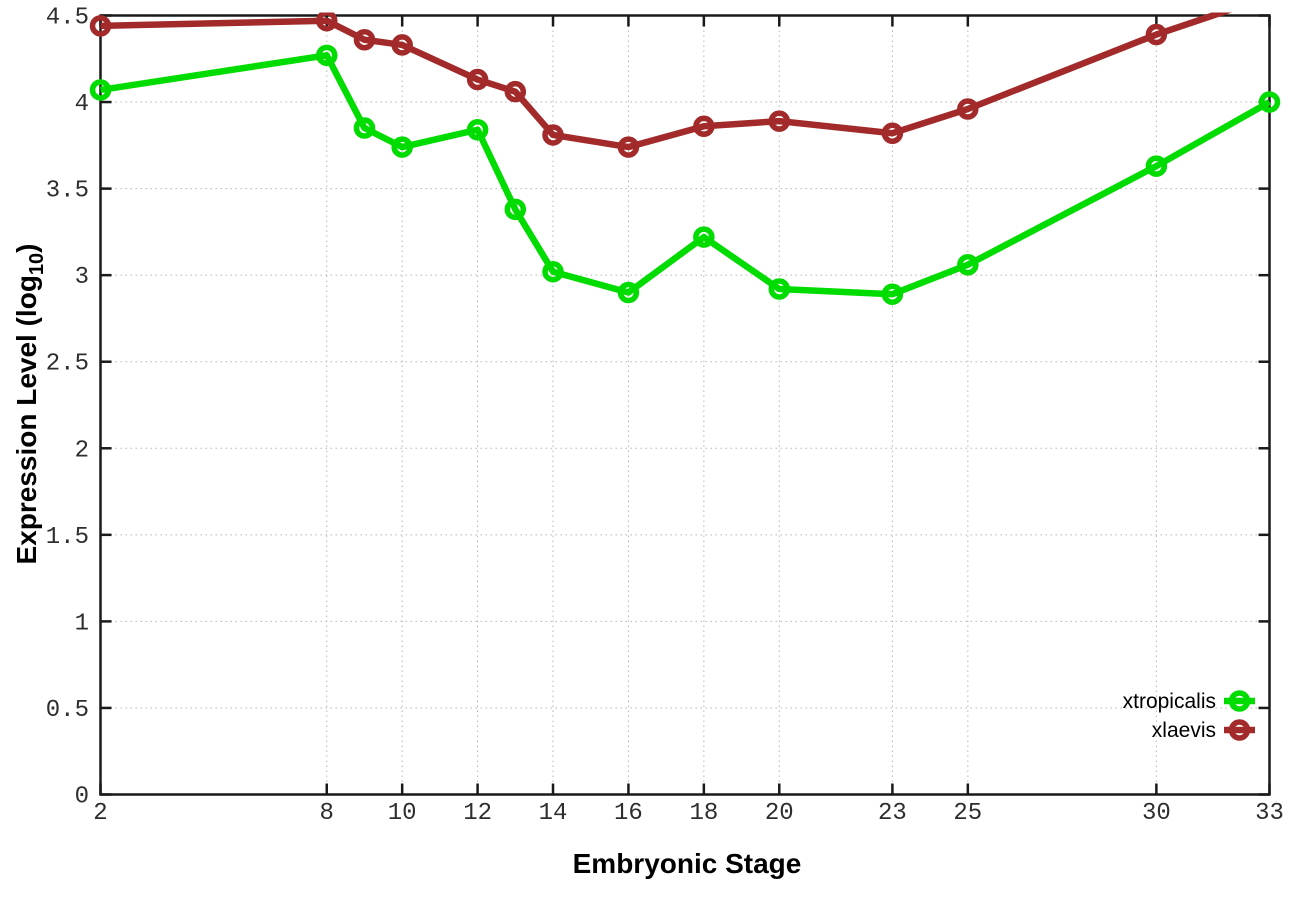 Image resolution: width=1296 pixels, height=907 pixels. What do you see at coordinates (1189, 716) in the screenshot?
I see `legend: xtropicalis xlaevis` at bounding box center [1189, 716].